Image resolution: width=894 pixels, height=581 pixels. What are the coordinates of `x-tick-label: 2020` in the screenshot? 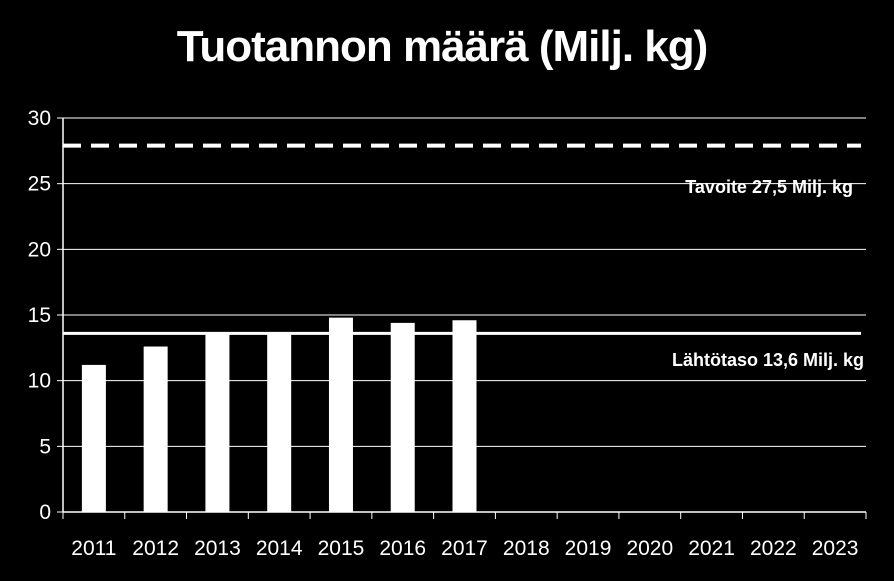 It's located at (649, 548).